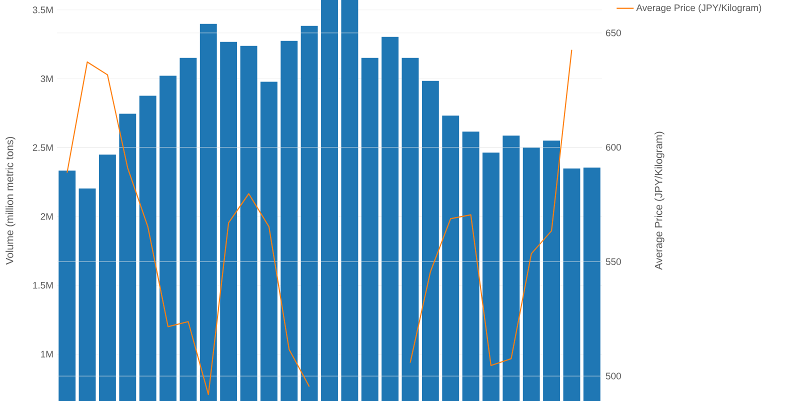 The width and height of the screenshot is (802, 401). What do you see at coordinates (46, 78) in the screenshot?
I see `y-tick-label: 3M` at bounding box center [46, 78].